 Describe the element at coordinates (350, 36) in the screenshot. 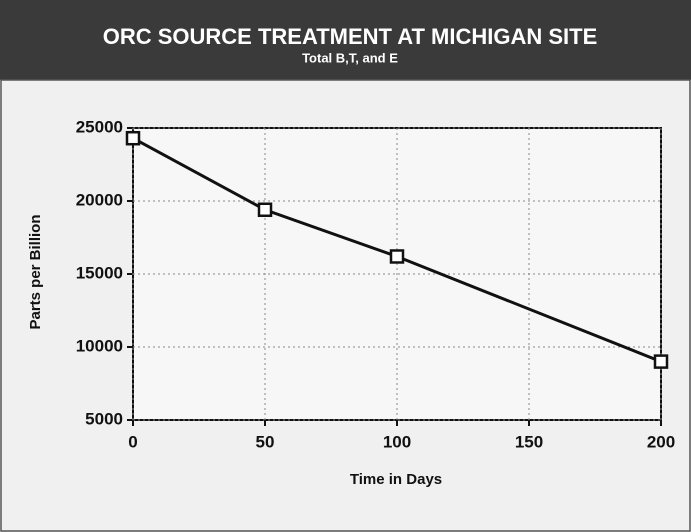

I see `chart-title: ORC SOURCE TREATMENT AT MICHIGAN SITE` at that location.